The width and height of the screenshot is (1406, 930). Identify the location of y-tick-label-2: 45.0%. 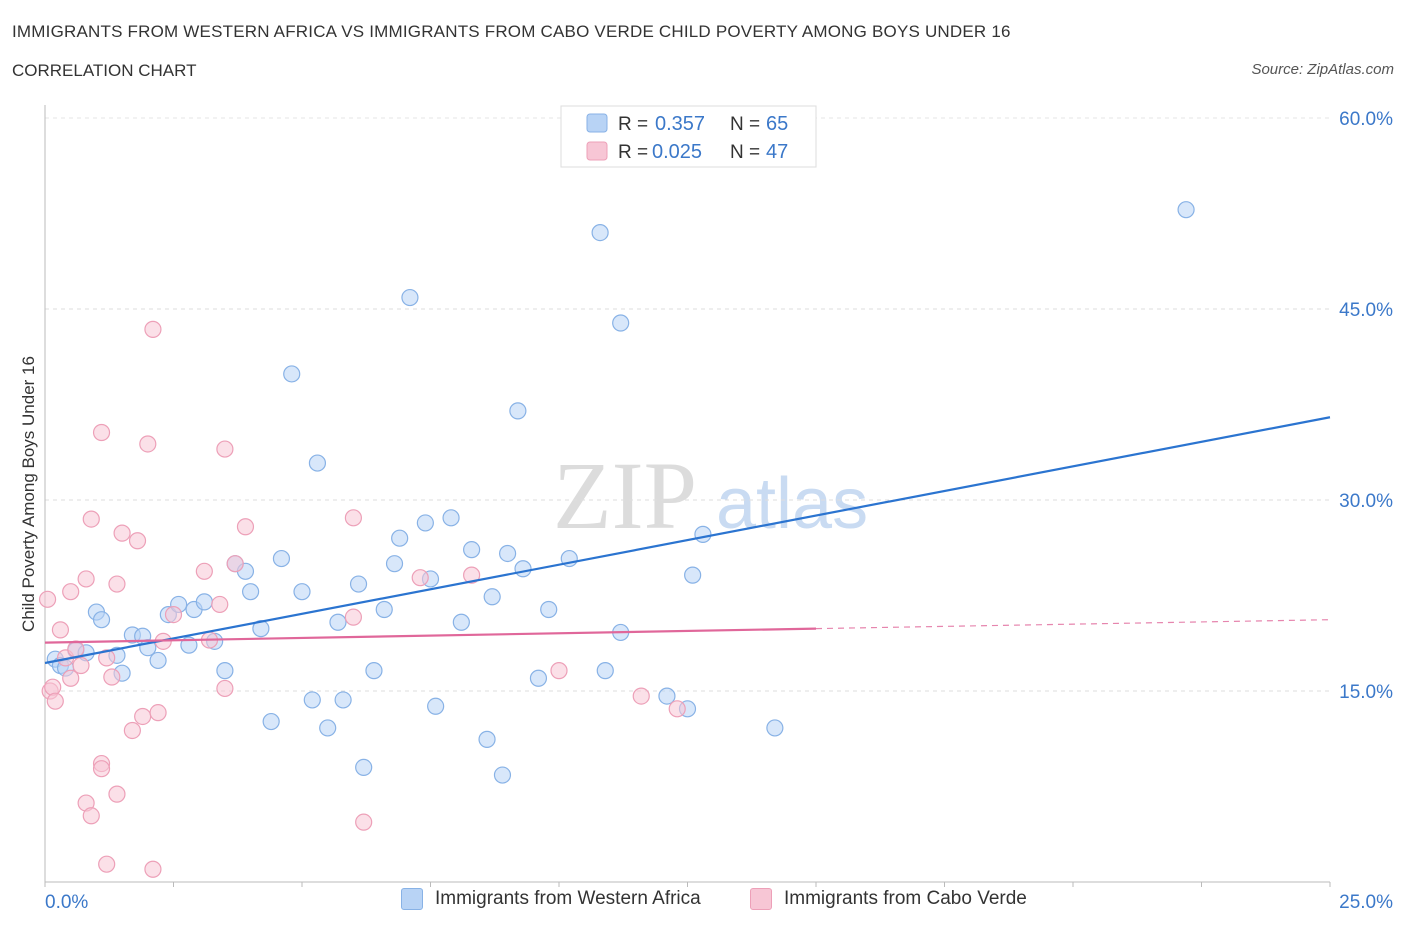
(1366, 310).